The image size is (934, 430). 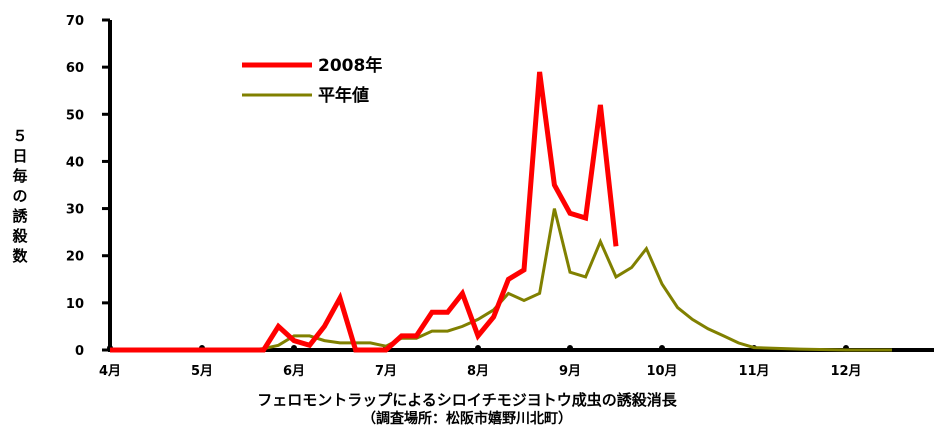 I want to click on y-tick-label: 40, so click(x=75, y=162).